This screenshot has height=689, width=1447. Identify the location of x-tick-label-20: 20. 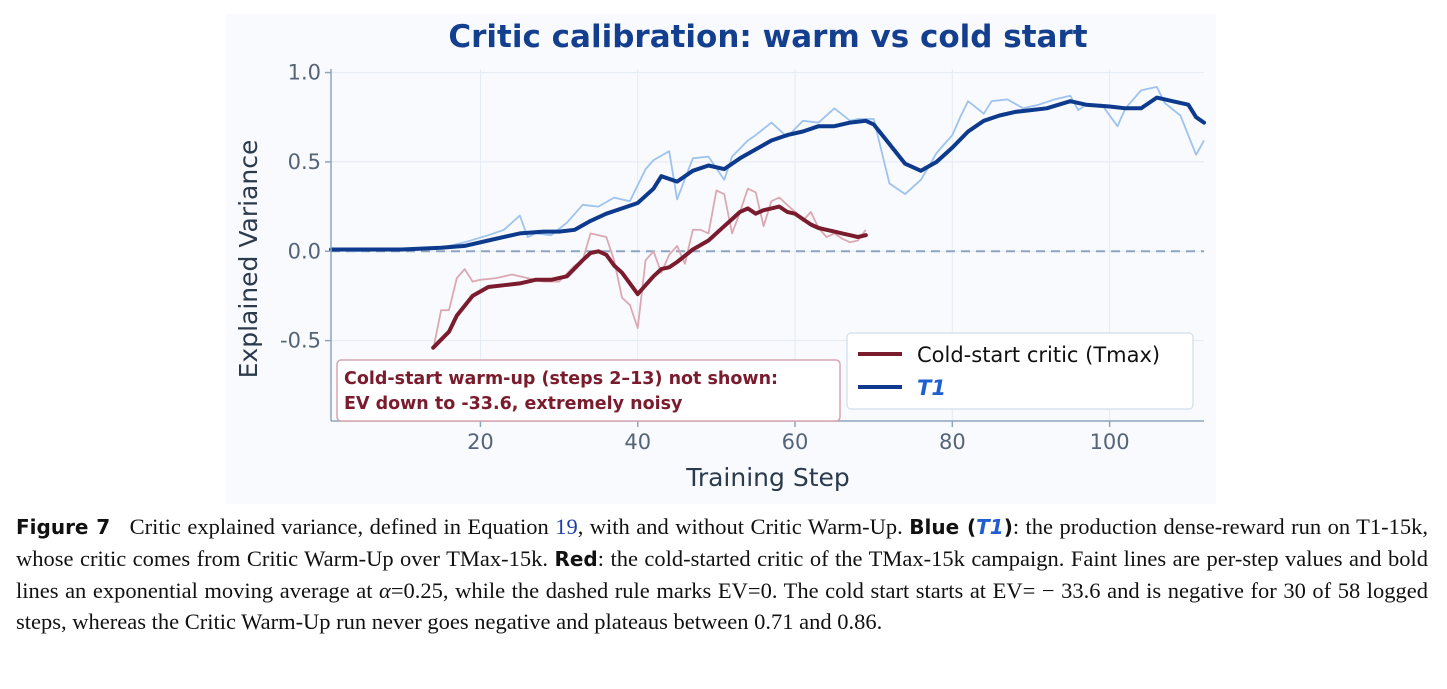
(480, 442).